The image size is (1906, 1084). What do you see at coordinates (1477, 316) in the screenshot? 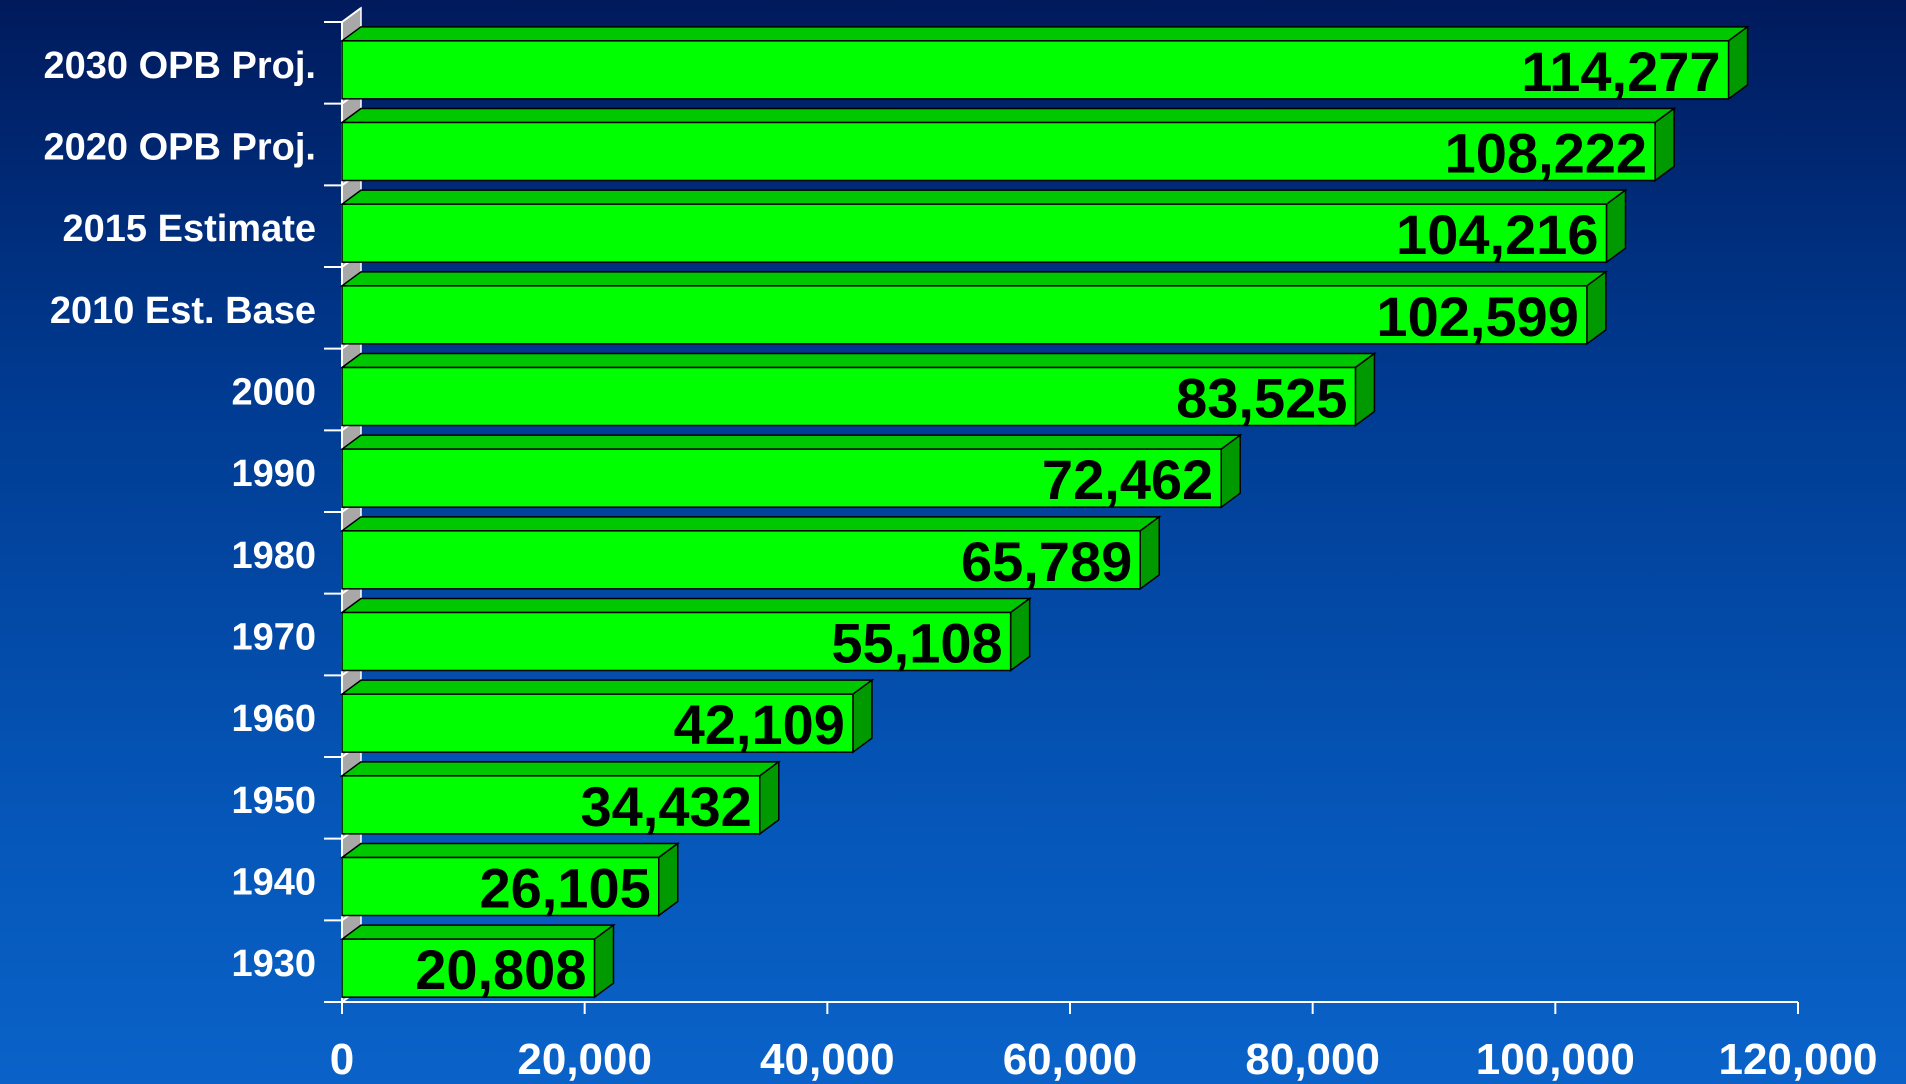
I see `bar-value-label: 102,599` at bounding box center [1477, 316].